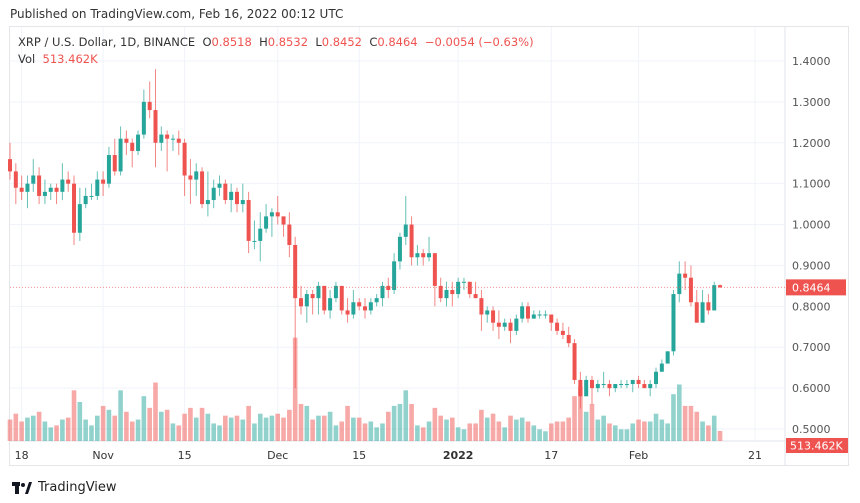 The height and width of the screenshot is (503, 860). Describe the element at coordinates (231, 42) in the screenshot. I see `open-value: 0.8518` at that location.